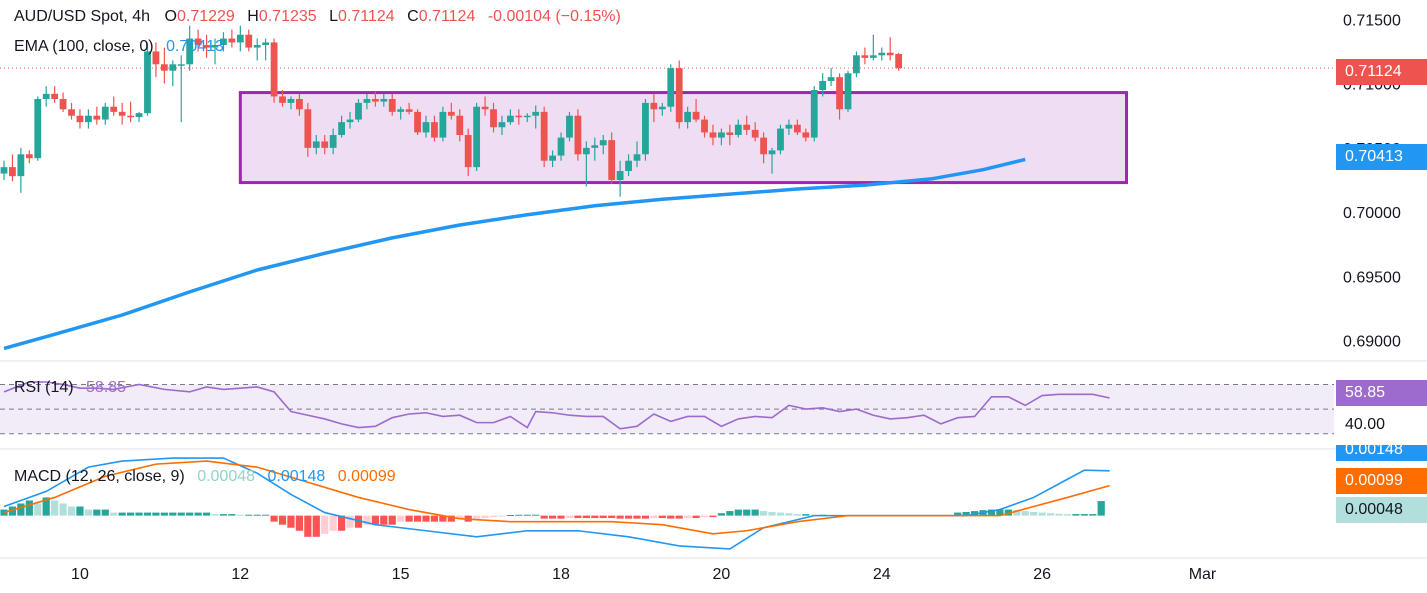  Describe the element at coordinates (44, 387) in the screenshot. I see `rsi-legend-label: RSI (14)` at that location.